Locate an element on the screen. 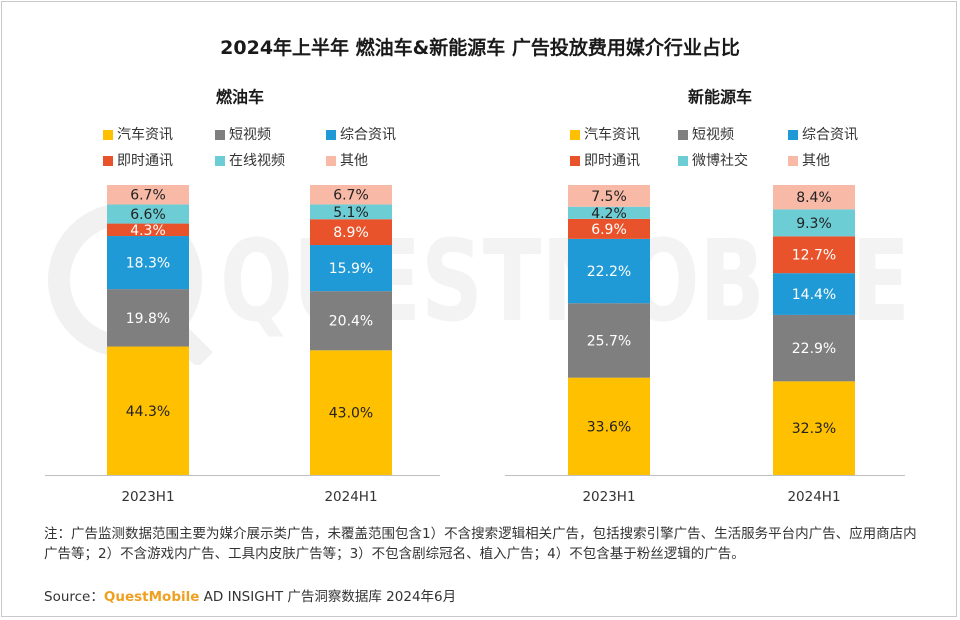  data-label: 22.2% is located at coordinates (609, 272).